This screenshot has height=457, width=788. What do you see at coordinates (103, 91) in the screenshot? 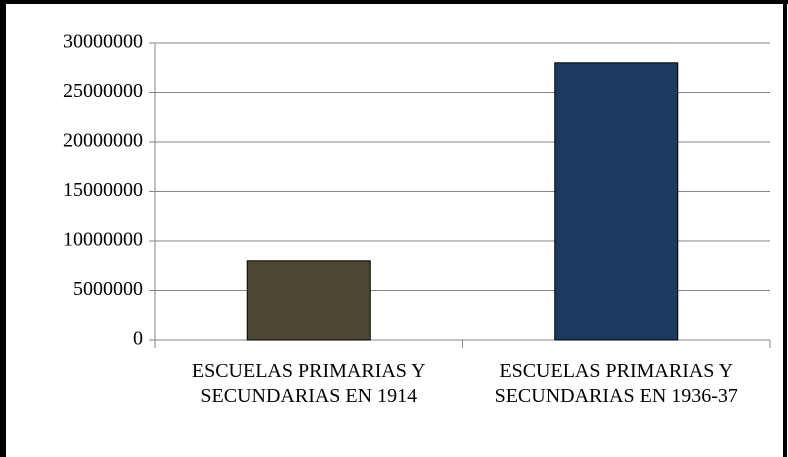
I see `y-tick-label: 25000000` at bounding box center [103, 91].